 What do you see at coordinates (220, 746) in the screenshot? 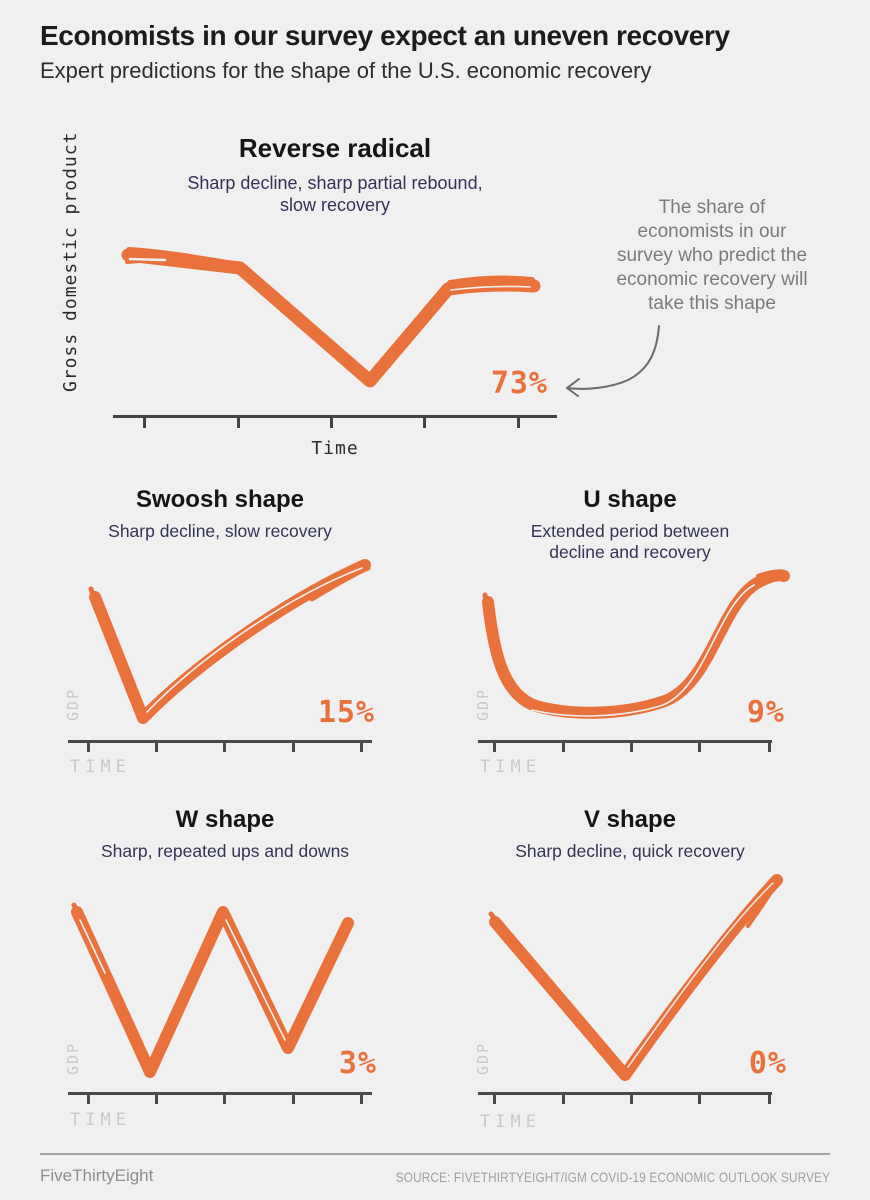
I see `swoosh-x-axis` at bounding box center [220, 746].